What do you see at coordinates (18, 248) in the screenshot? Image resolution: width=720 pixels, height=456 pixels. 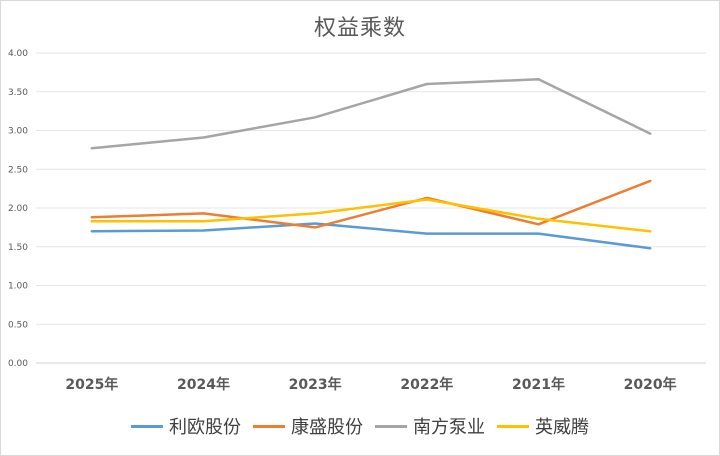 I see `y-tick-label: 1.50` at bounding box center [18, 248].